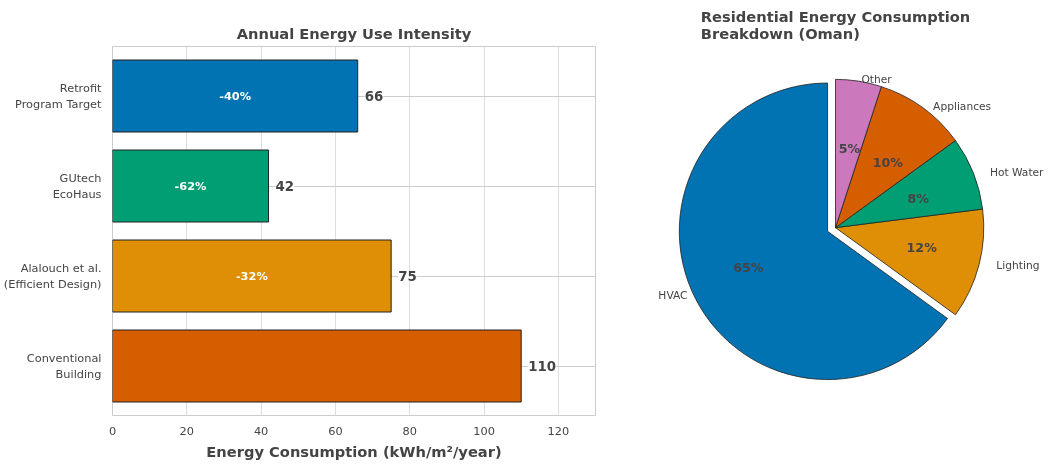 This screenshot has height=467, width=1062. What do you see at coordinates (112, 430) in the screenshot?
I see `x-tick-label: 0` at bounding box center [112, 430].